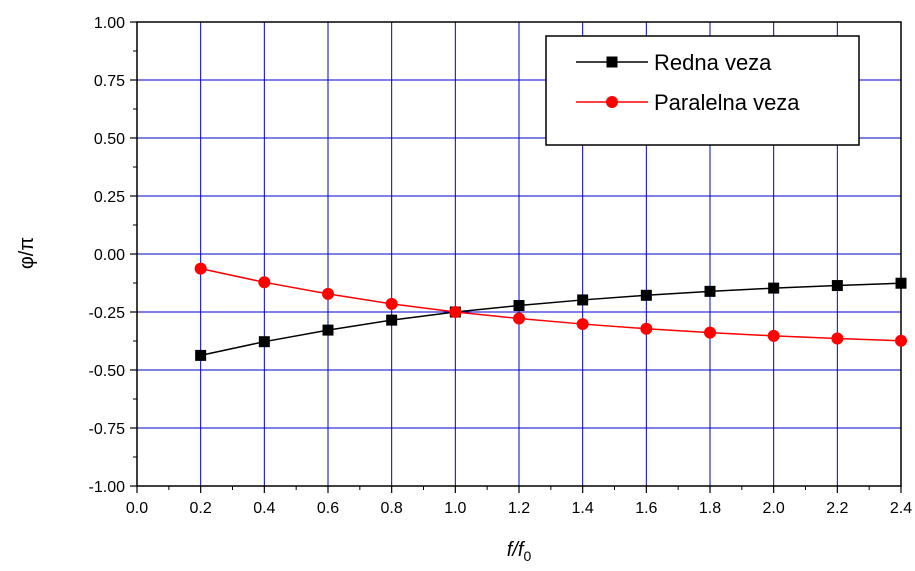  Describe the element at coordinates (328, 508) in the screenshot. I see `x-tick-label: 0.6` at that location.